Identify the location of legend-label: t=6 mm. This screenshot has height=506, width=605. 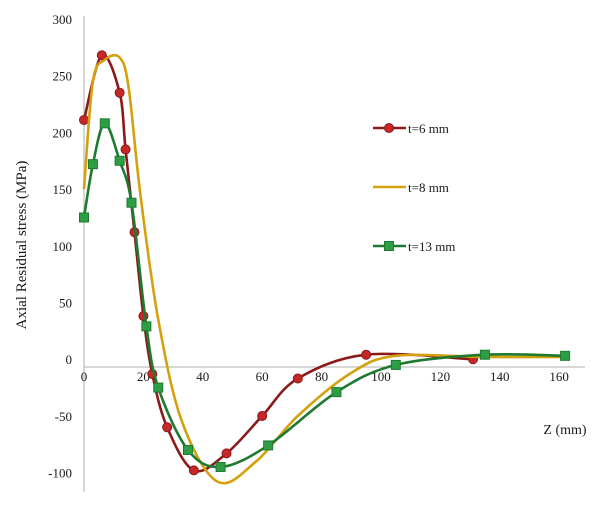
(428, 128).